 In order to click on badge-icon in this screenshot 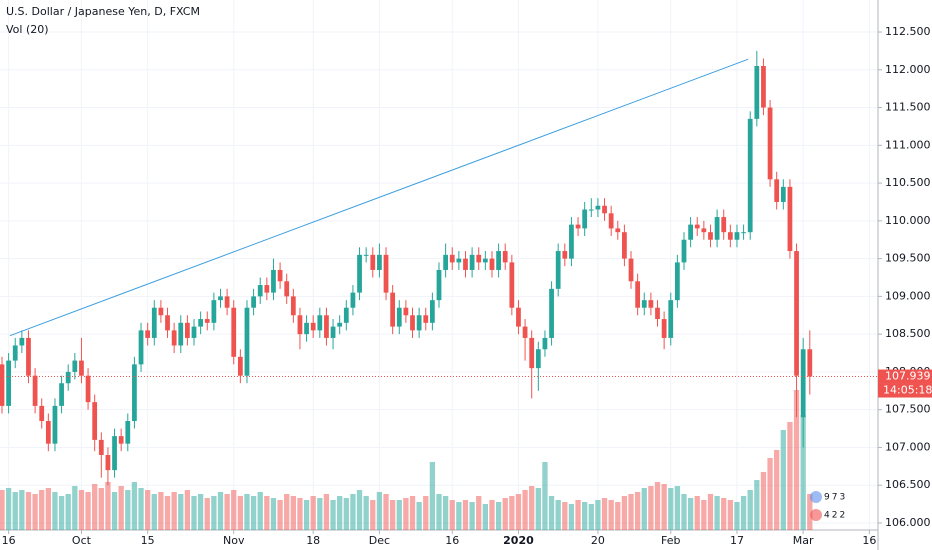, I will do `click(816, 497)`.